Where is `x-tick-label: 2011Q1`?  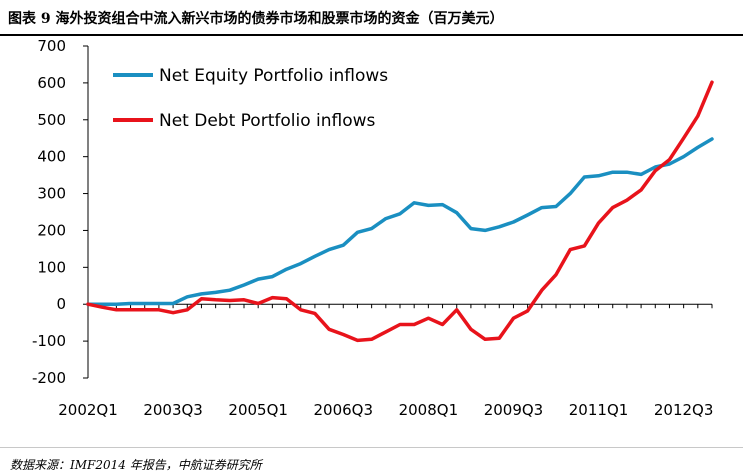
x-tick-label: 2011Q1 is located at coordinates (599, 410).